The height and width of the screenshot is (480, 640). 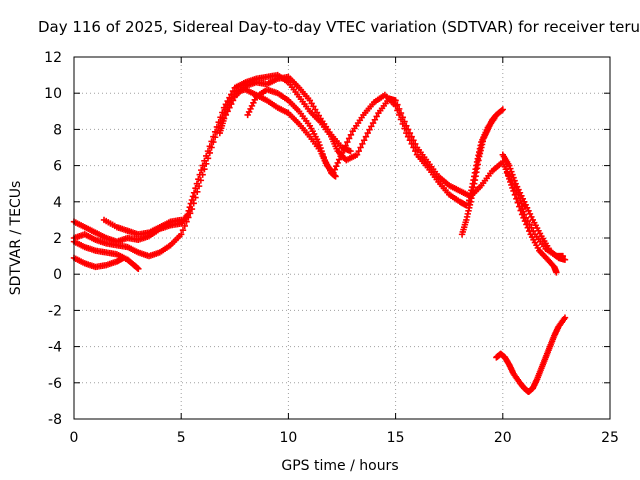 I want to click on y-tick-label: 8, so click(x=57, y=130).